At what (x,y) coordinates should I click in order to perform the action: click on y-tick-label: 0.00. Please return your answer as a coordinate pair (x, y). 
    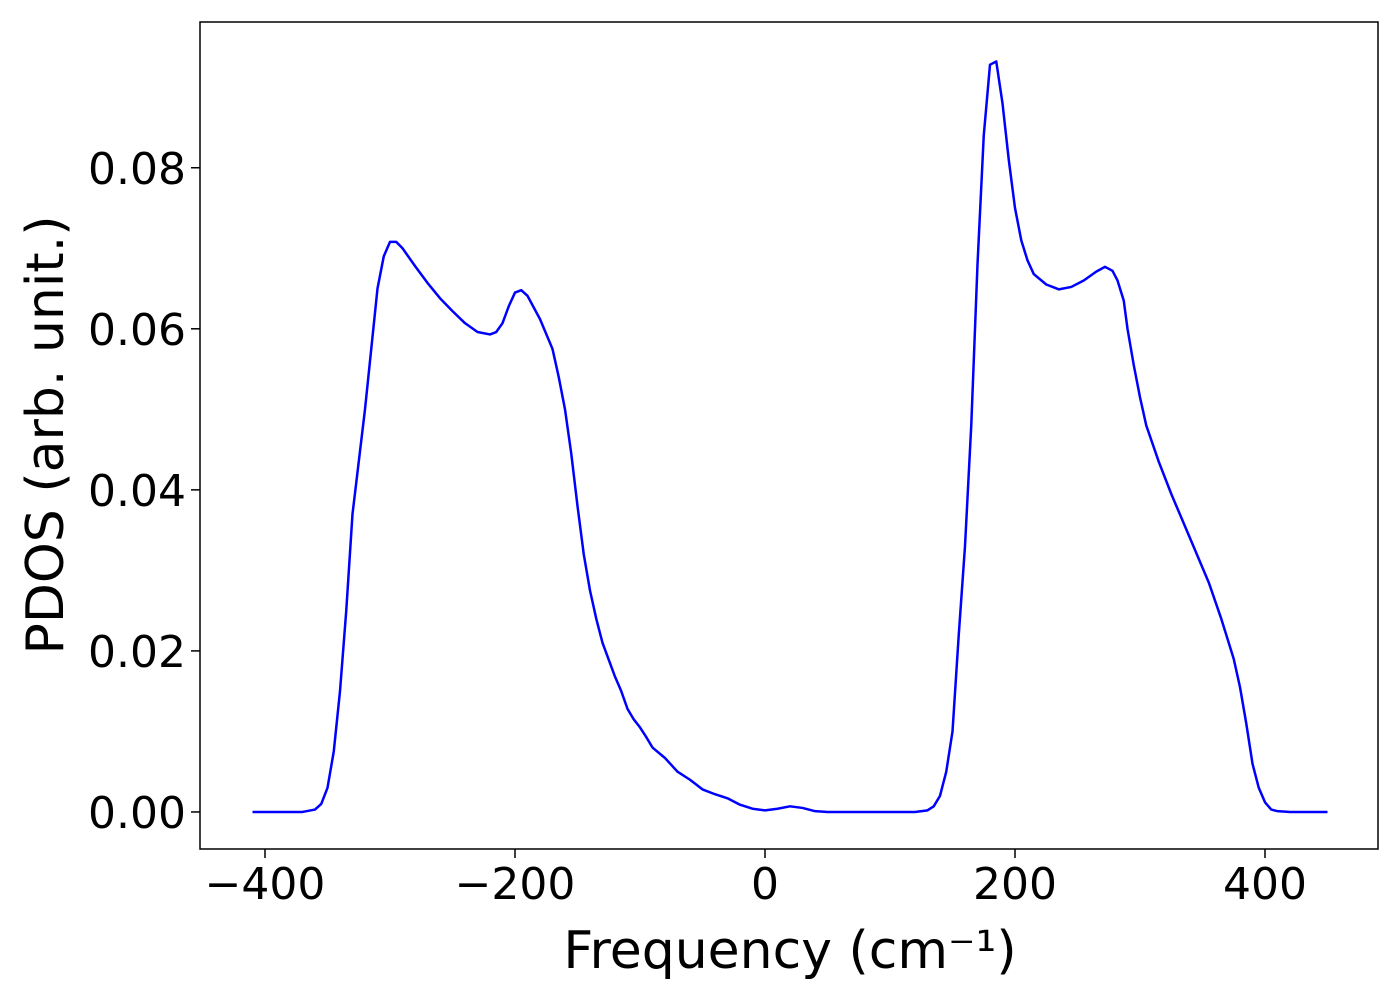
    Looking at the image, I should click on (137, 813).